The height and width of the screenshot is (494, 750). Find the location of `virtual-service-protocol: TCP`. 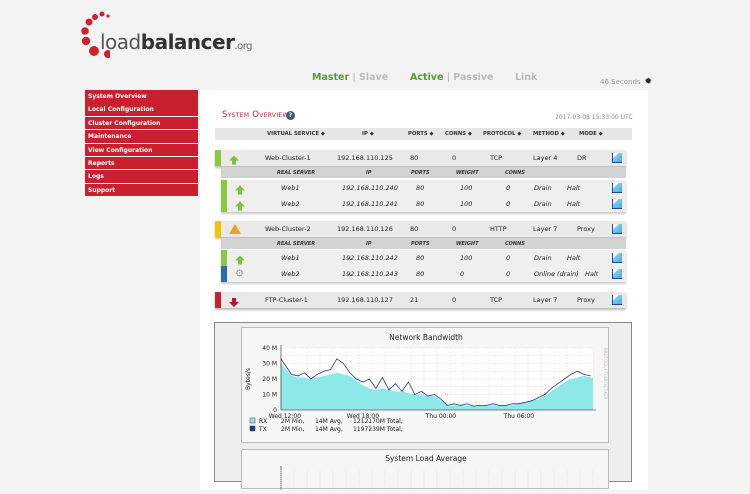

virtual-service-protocol: TCP is located at coordinates (496, 300).